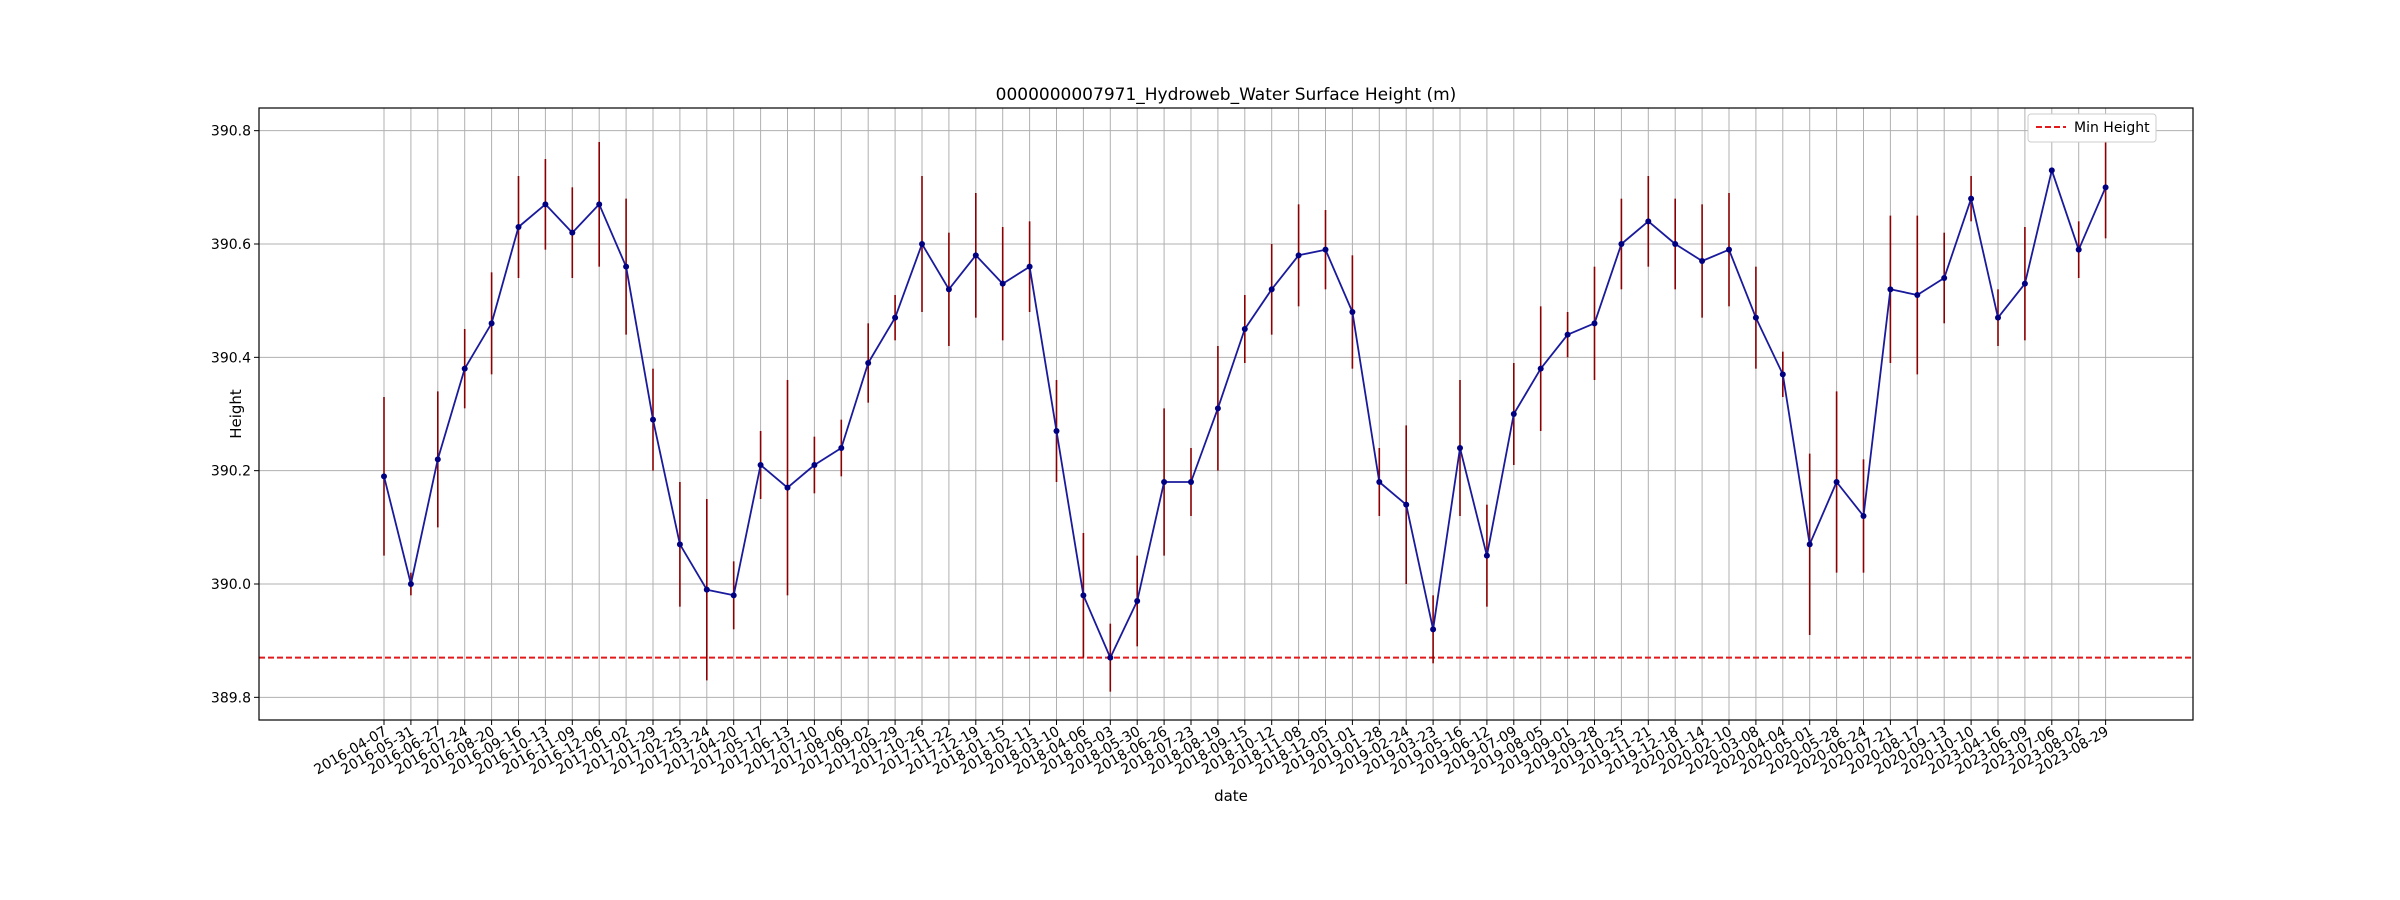 The height and width of the screenshot is (900, 2400). Describe the element at coordinates (231, 358) in the screenshot. I see `y-tick-label: 390.4` at that location.